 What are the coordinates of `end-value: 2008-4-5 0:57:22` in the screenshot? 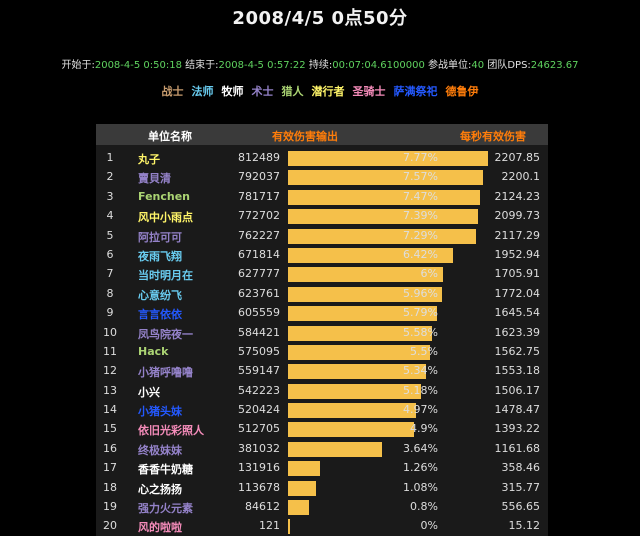 It's located at (262, 65).